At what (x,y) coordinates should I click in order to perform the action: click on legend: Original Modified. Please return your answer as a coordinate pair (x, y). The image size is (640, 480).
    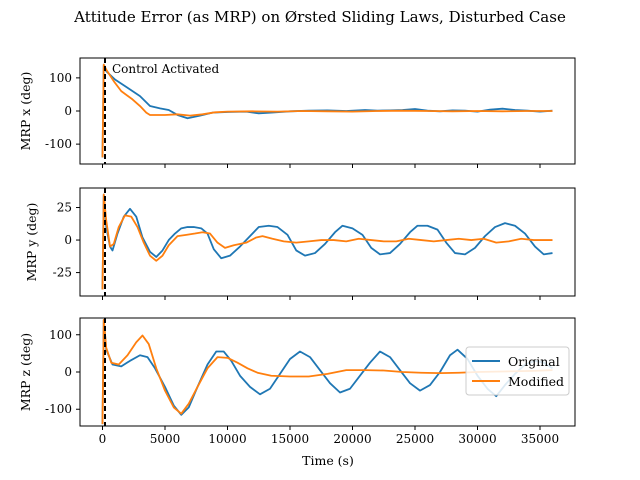
    Looking at the image, I should click on (517, 371).